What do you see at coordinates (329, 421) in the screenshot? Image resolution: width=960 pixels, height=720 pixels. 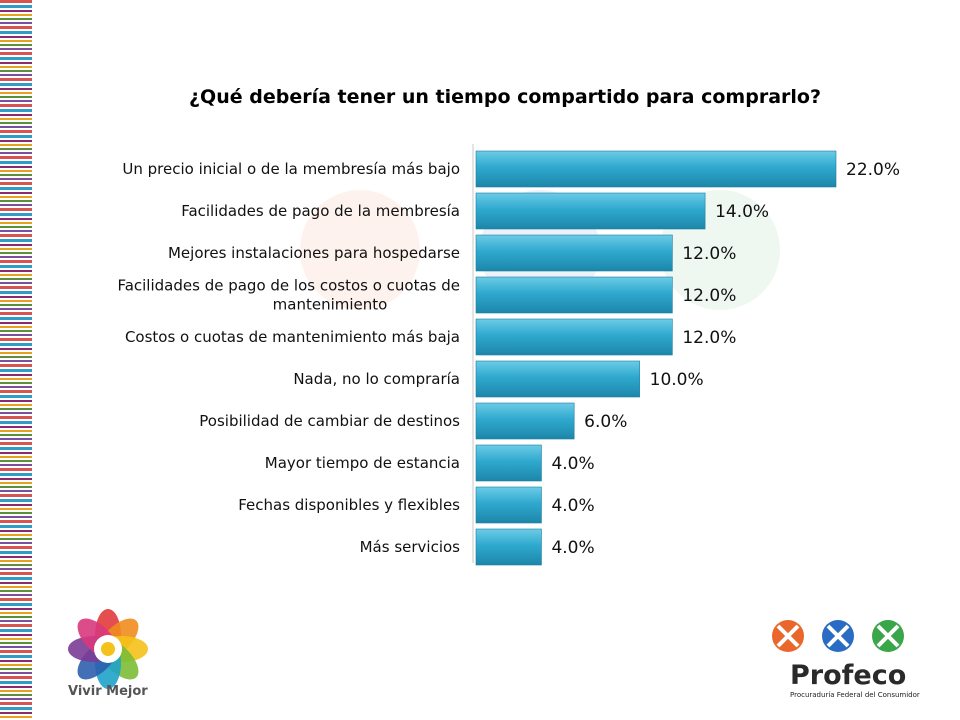 I see `category-label: Posibilidad de cambiar de destinos` at bounding box center [329, 421].